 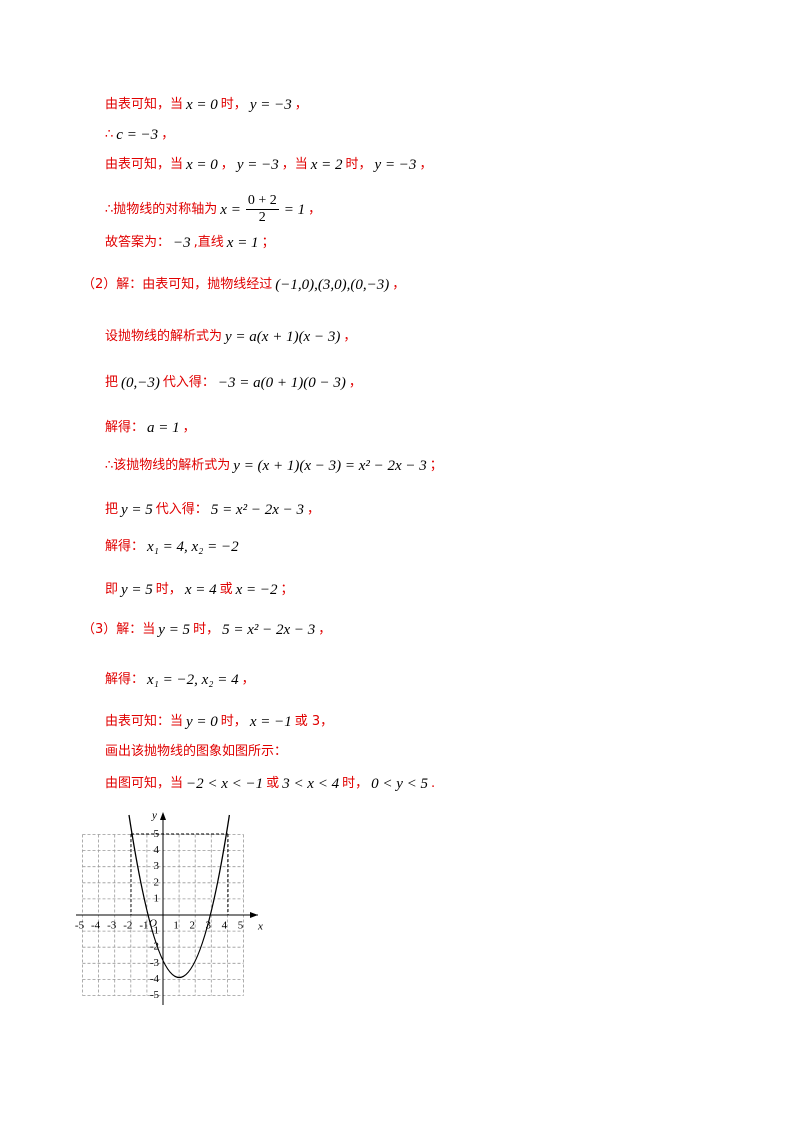 I want to click on text: 即, so click(x=112, y=589).